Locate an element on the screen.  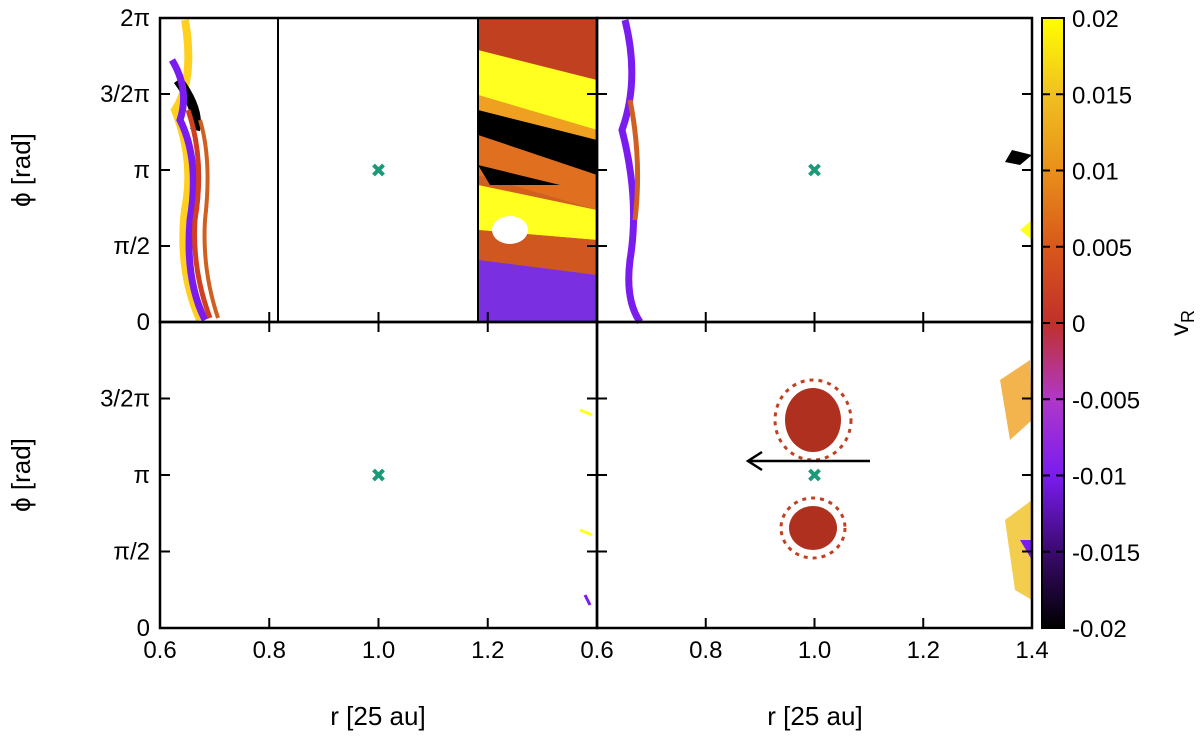
colorbar-tick-label: 0 is located at coordinates (1078, 324).